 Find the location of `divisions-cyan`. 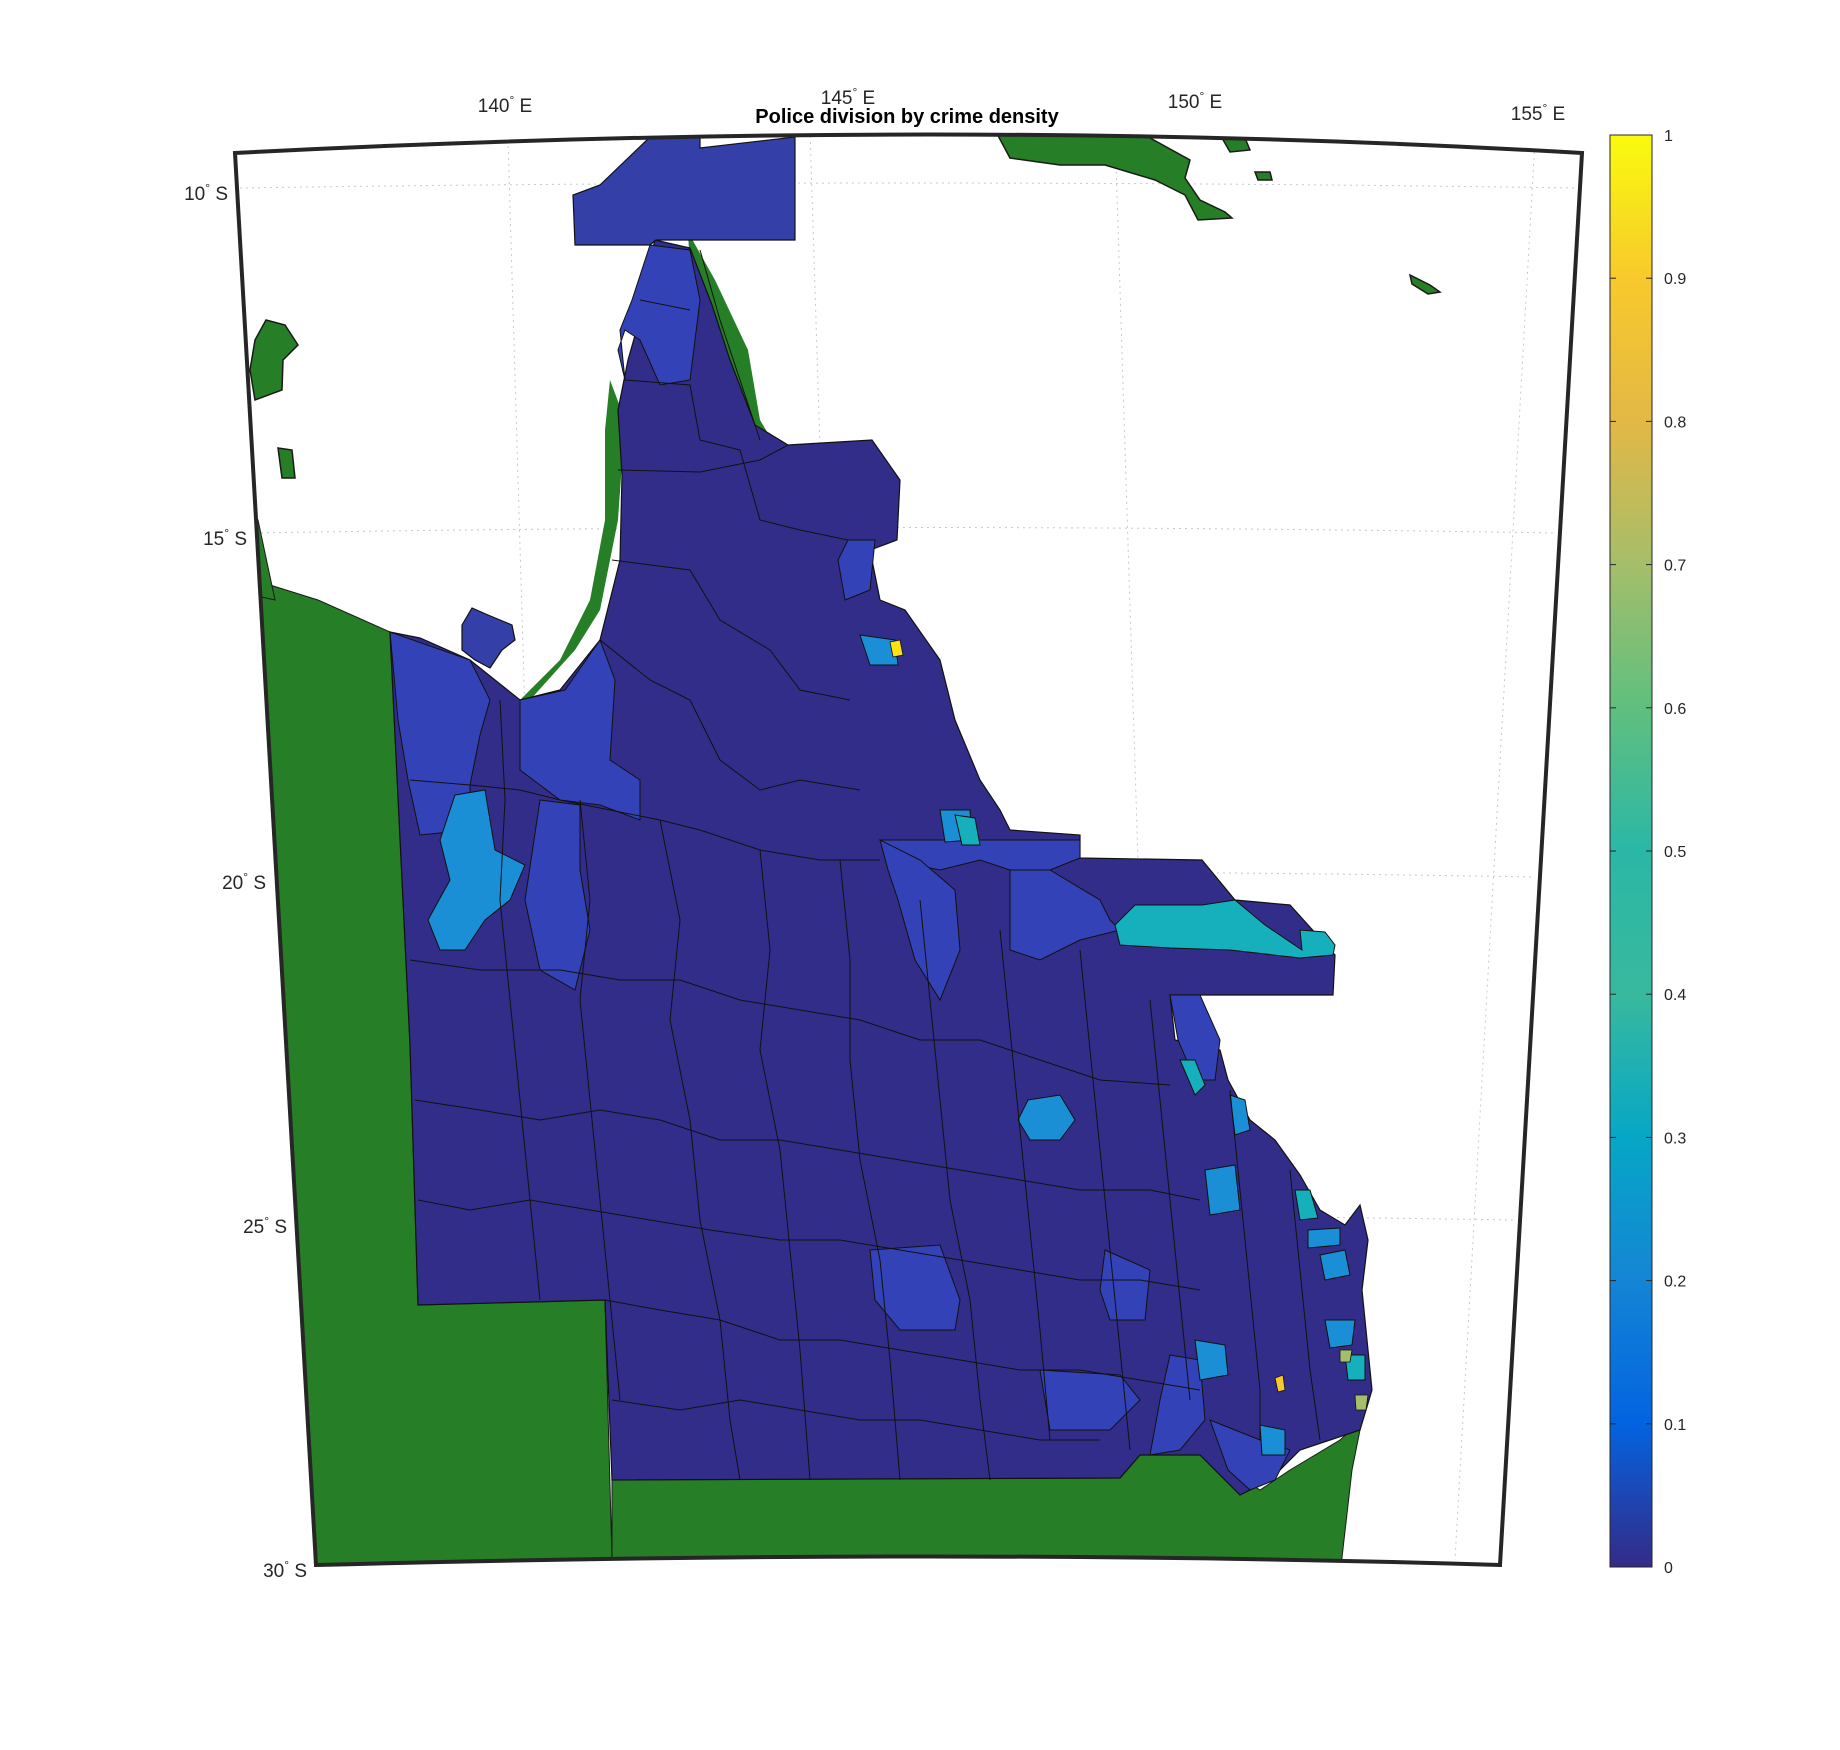

divisions-cyan is located at coordinates (1160, 1097).